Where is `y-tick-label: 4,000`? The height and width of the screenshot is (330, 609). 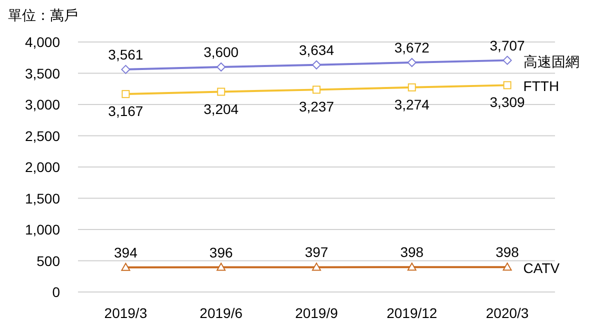 y-tick-label: 4,000 is located at coordinates (42, 42).